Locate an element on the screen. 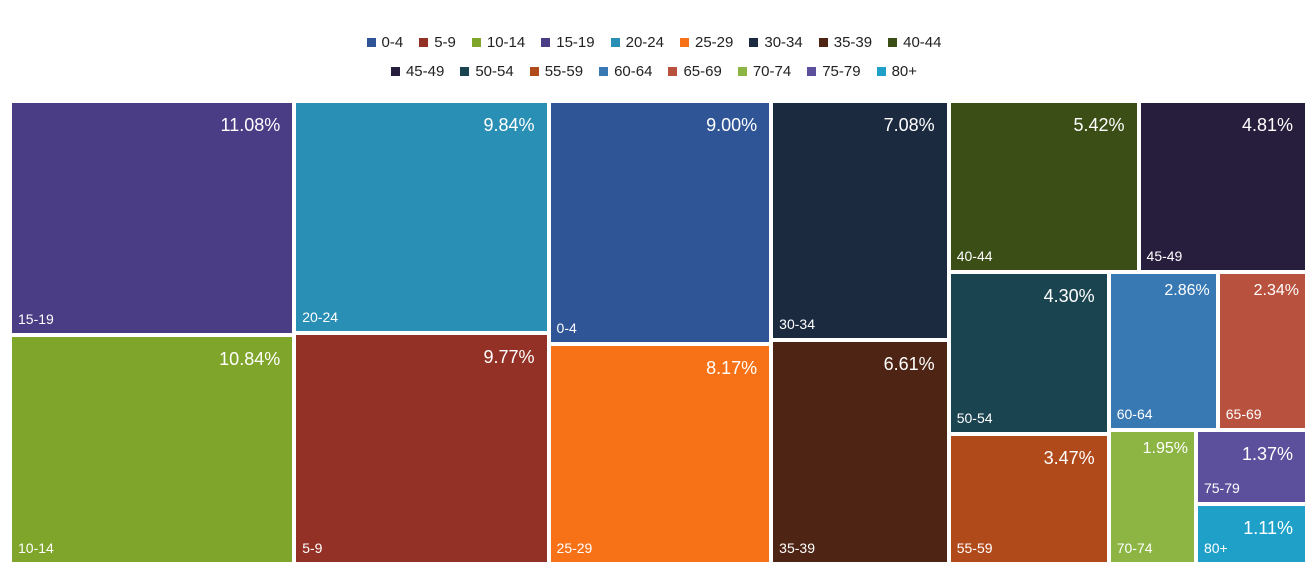 The height and width of the screenshot is (568, 1308). tile-value-label: 9.84% is located at coordinates (509, 125).